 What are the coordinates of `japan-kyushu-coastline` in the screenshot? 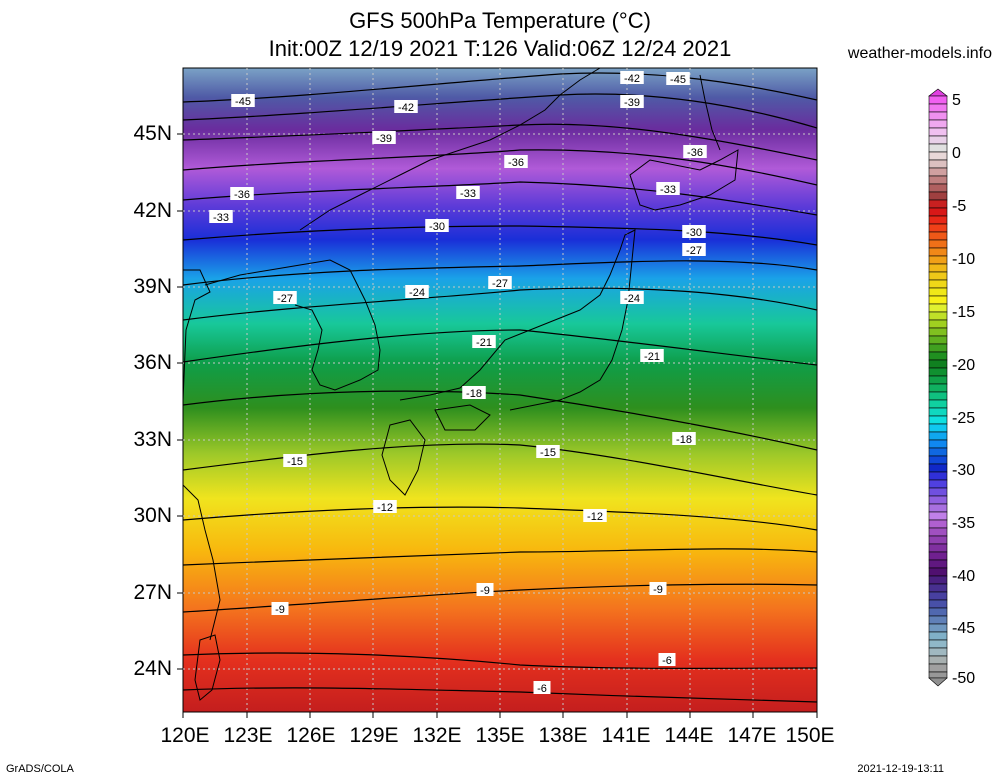 It's located at (403, 457).